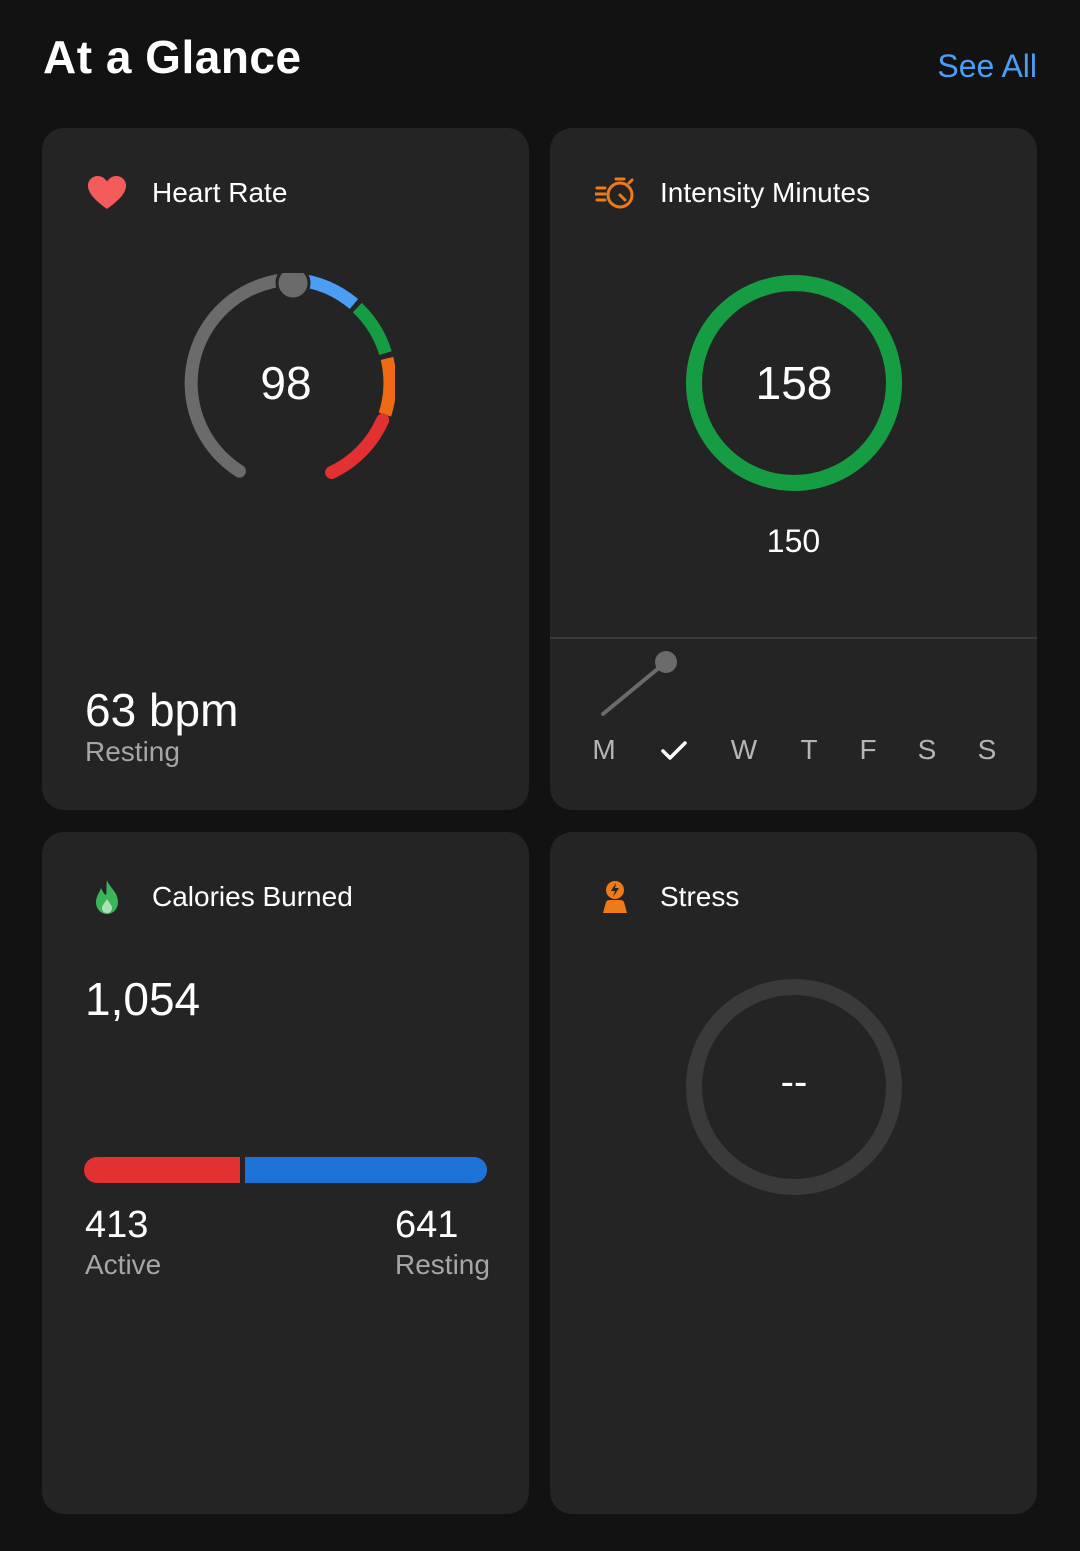 The height and width of the screenshot is (1551, 1080). What do you see at coordinates (366, 1170) in the screenshot?
I see `resting-calories-segment` at bounding box center [366, 1170].